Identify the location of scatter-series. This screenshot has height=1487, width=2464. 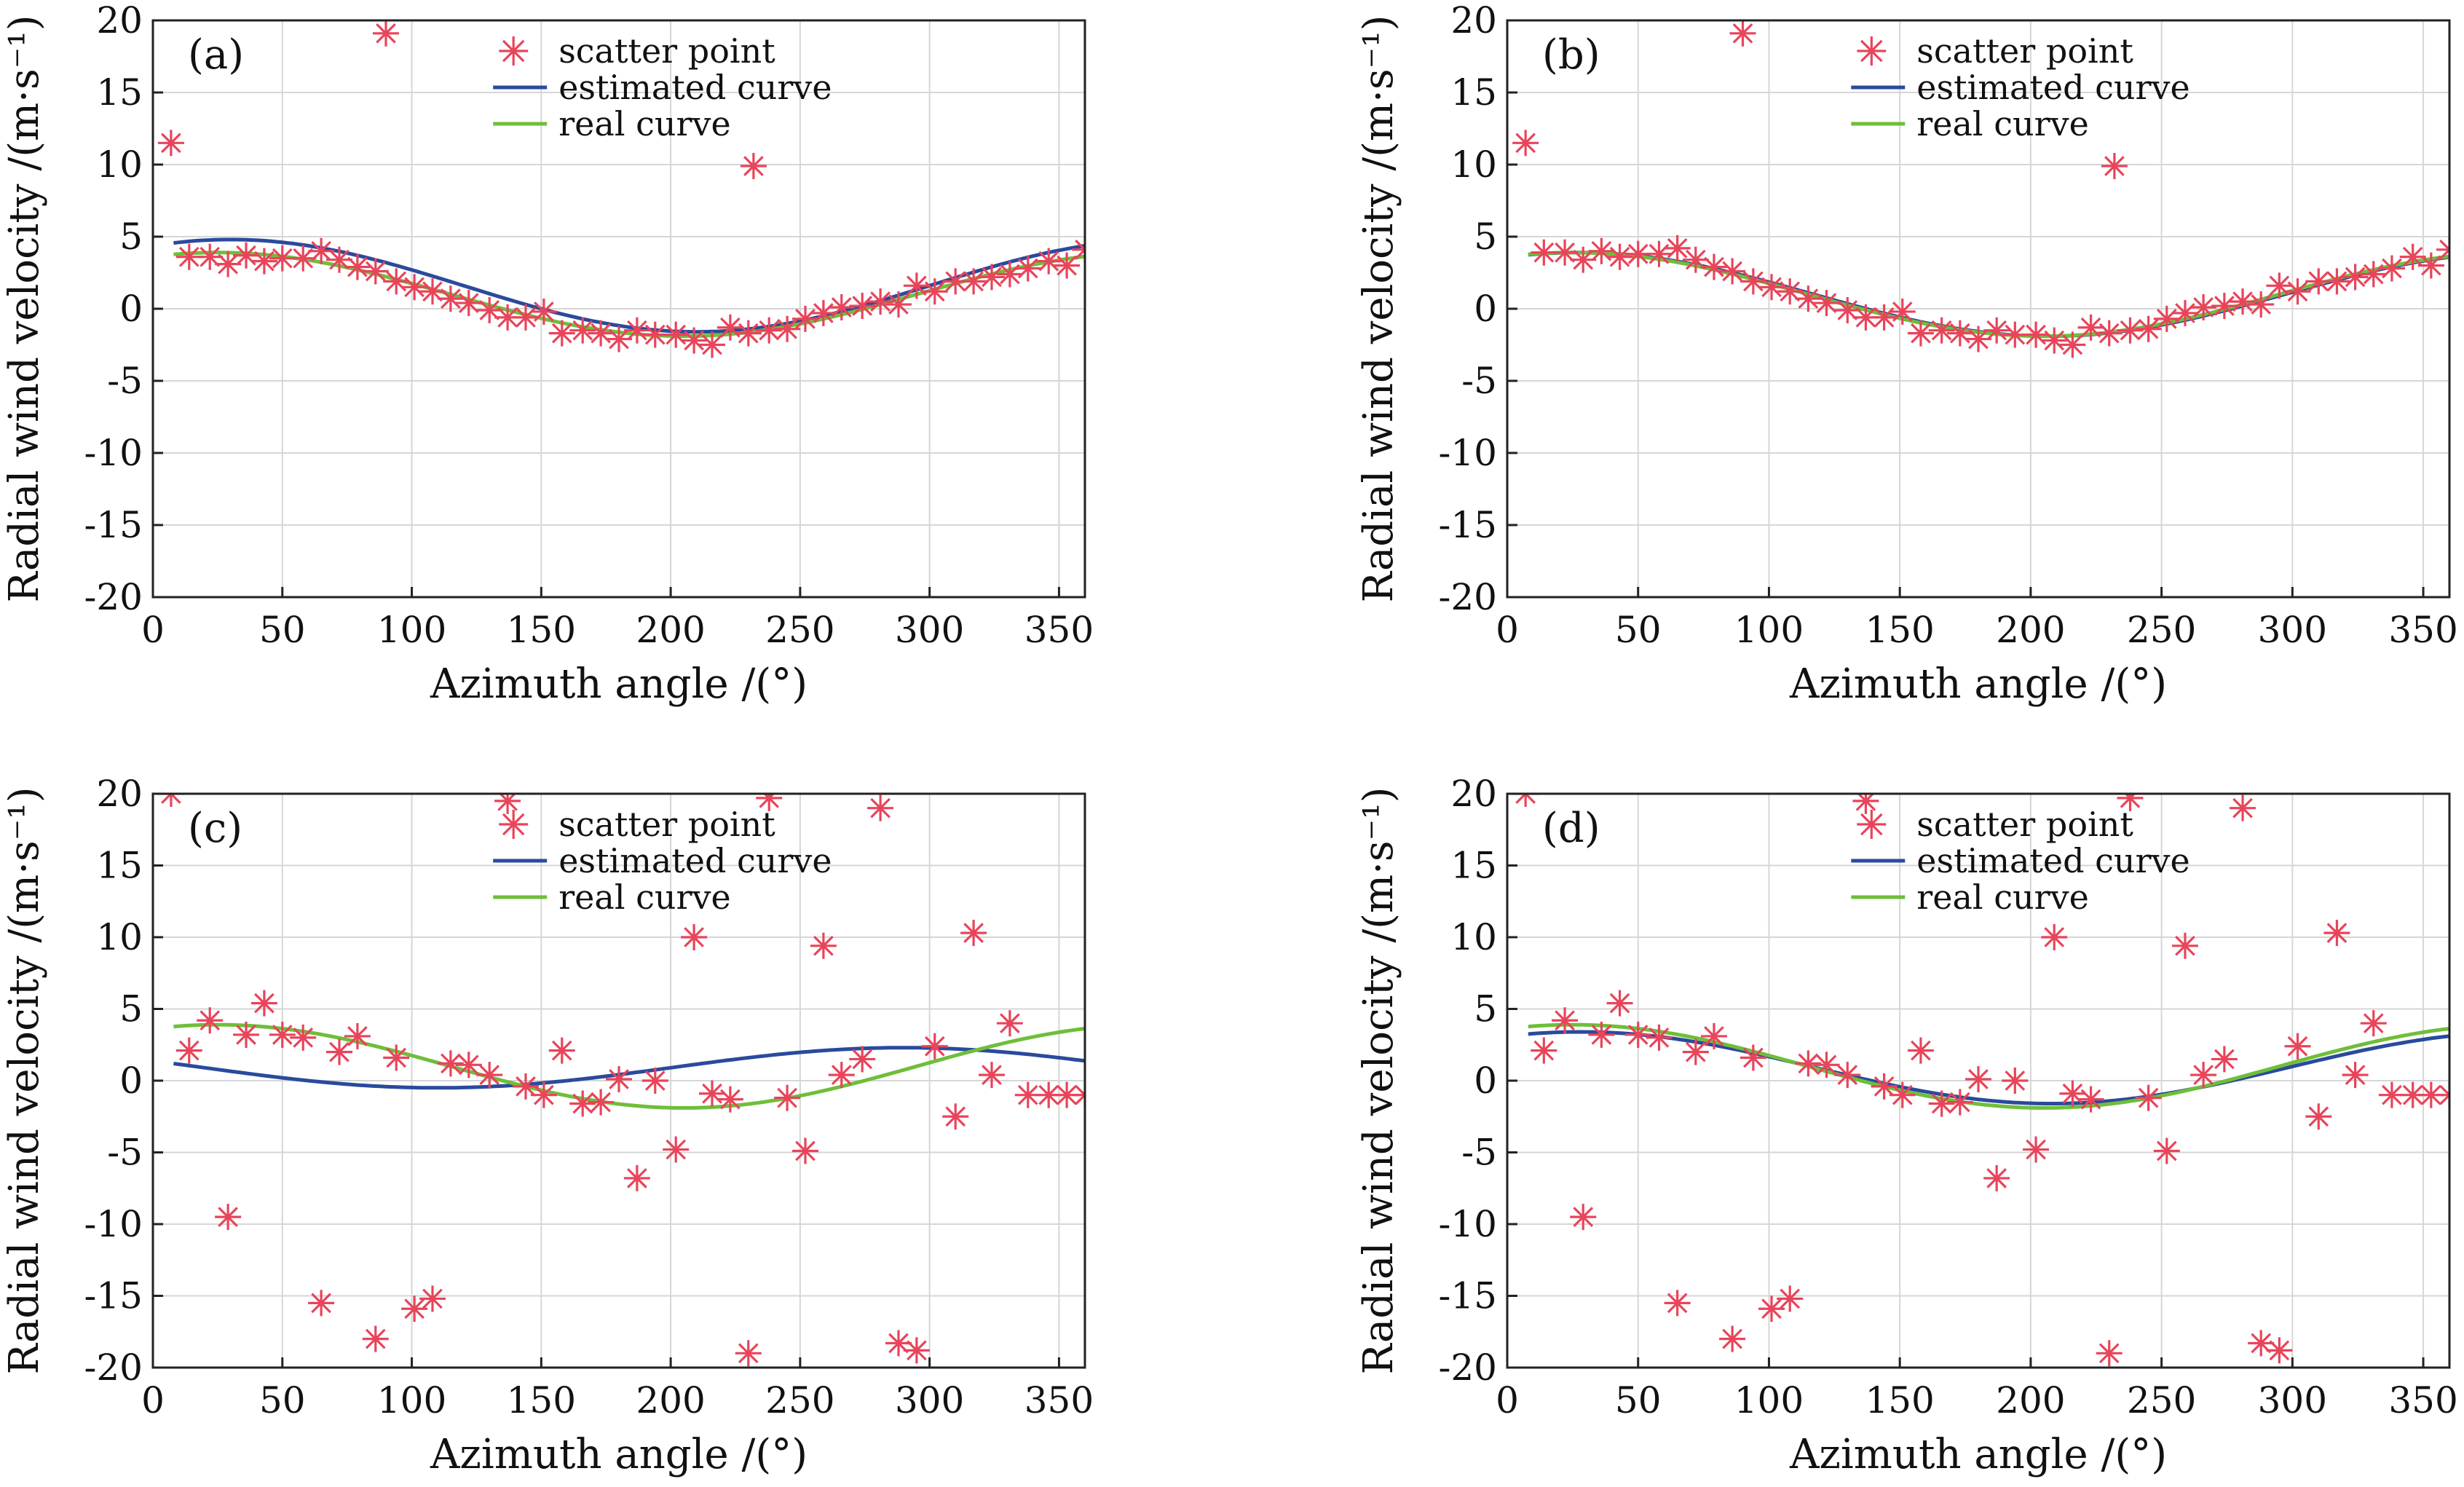
(621, 189).